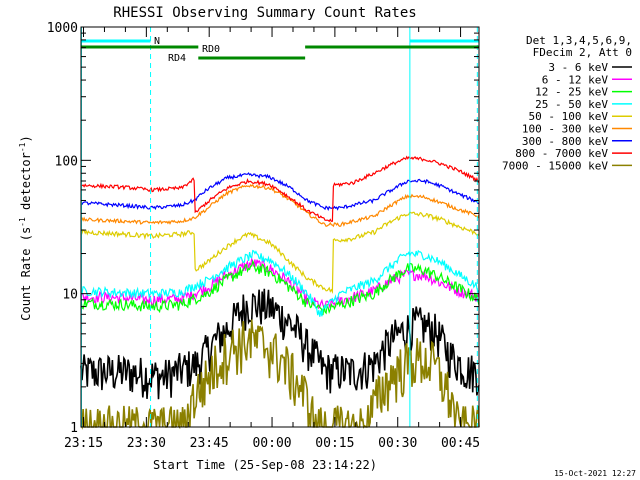 The height and width of the screenshot is (480, 640). Describe the element at coordinates (177, 58) in the screenshot. I see `annotation-rd4: RD4` at that location.